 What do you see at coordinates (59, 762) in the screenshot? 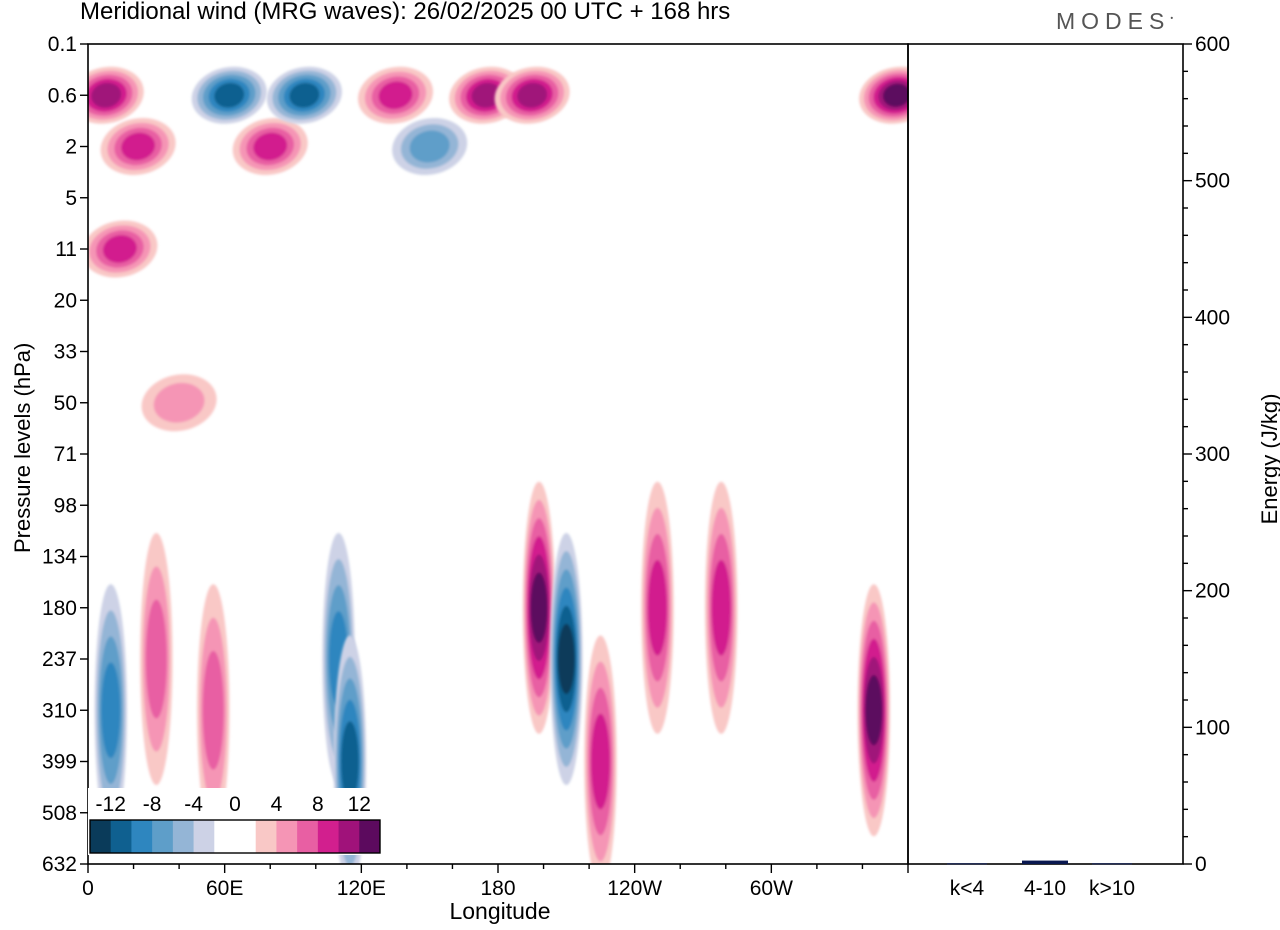
I see `y-tick-label: 399` at bounding box center [59, 762].